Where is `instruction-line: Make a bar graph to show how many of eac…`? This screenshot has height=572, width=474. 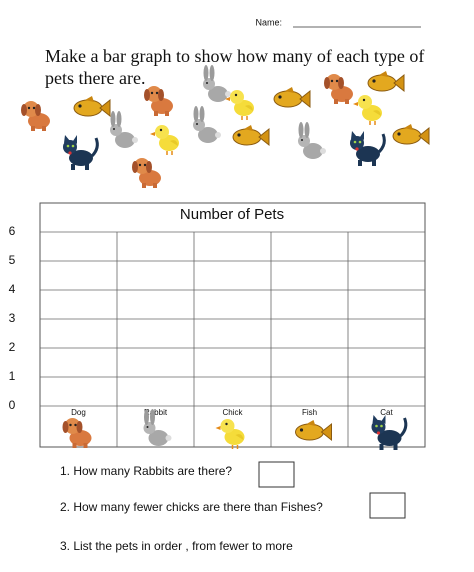
instruction-line: Make a bar graph to show how many of eac… is located at coordinates (234, 56).